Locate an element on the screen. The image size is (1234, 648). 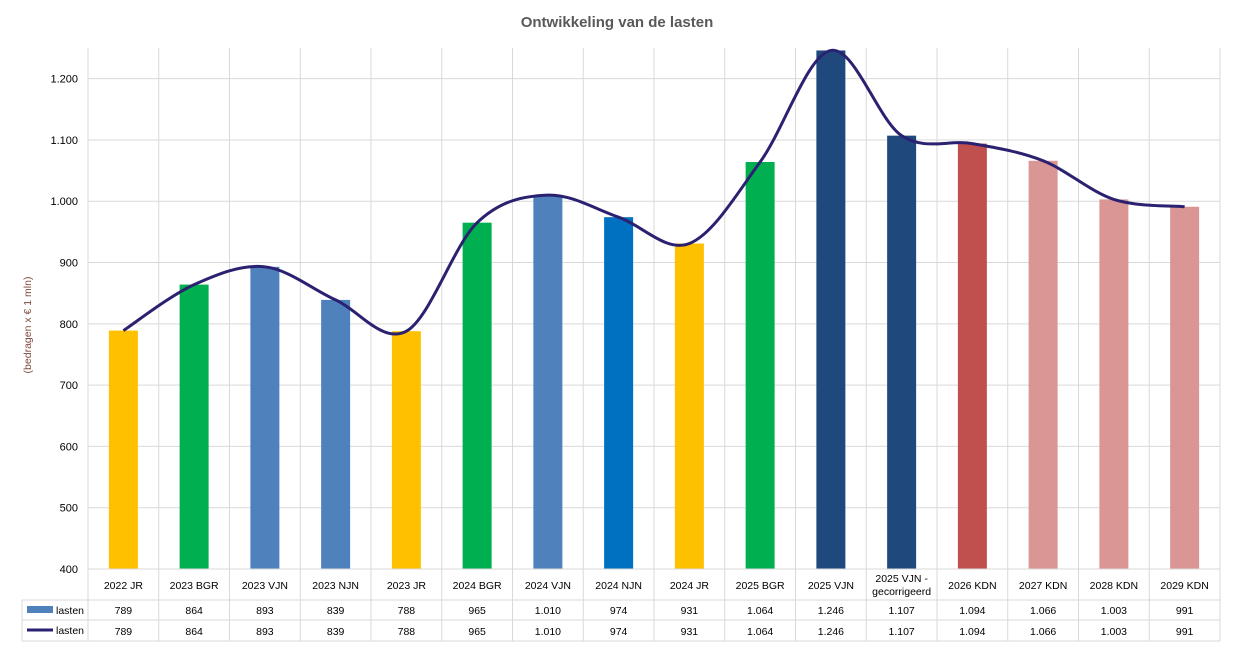
legend-bar-swatch is located at coordinates (40, 609).